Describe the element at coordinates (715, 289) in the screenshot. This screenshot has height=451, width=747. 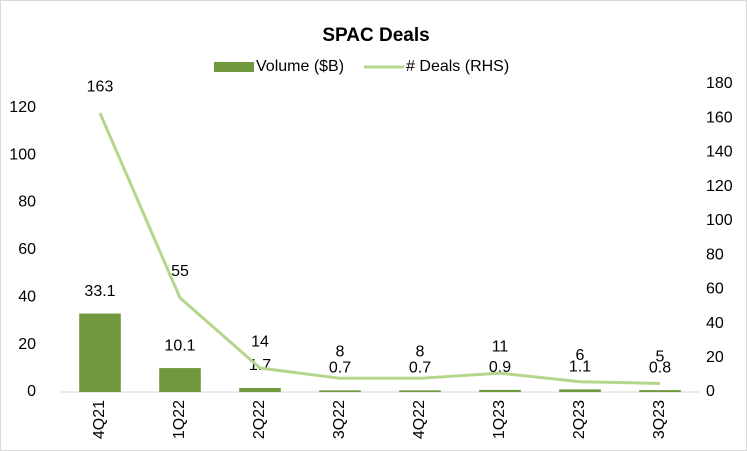
I see `y2-tick-label: 60` at that location.